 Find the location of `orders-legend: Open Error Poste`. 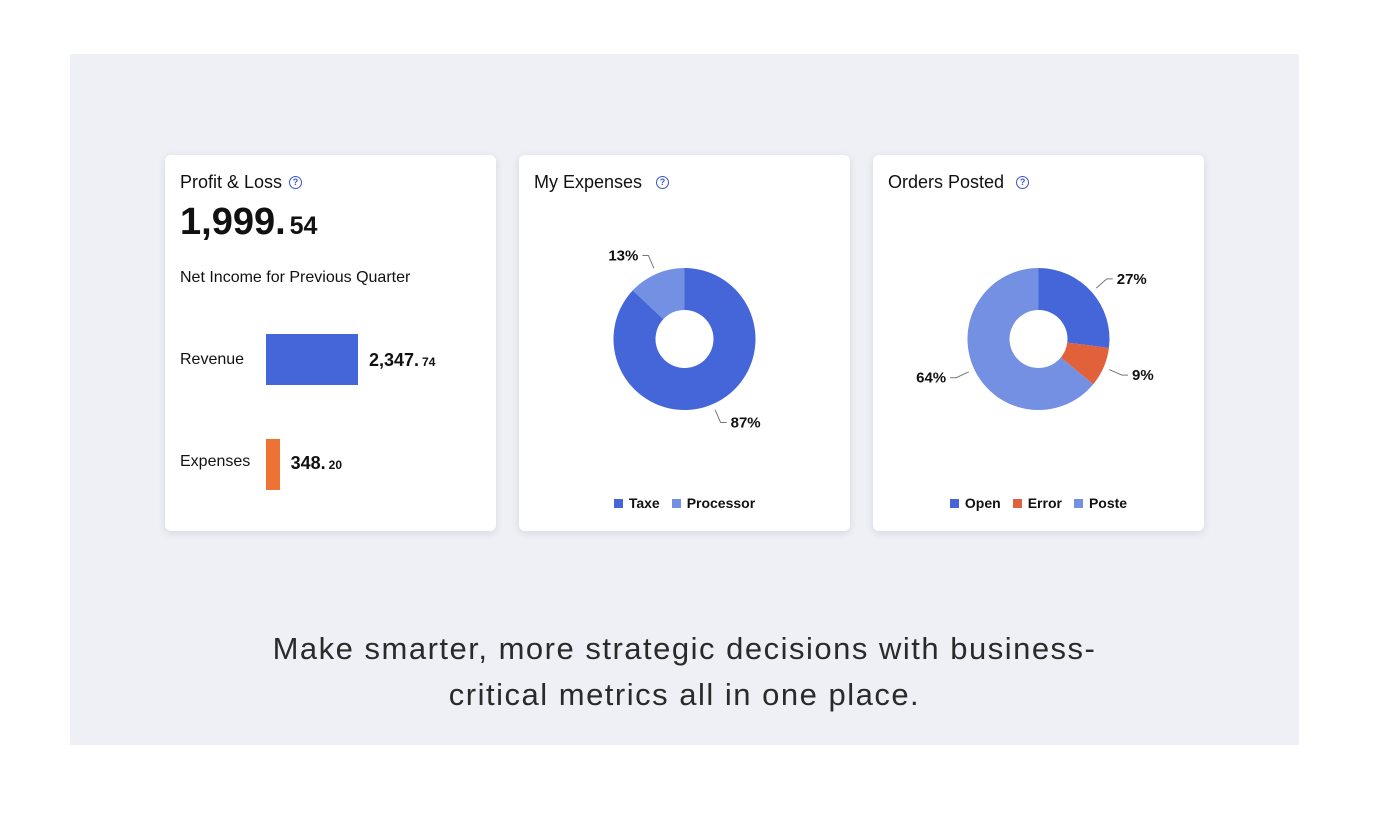

orders-legend: Open Error Poste is located at coordinates (1038, 503).